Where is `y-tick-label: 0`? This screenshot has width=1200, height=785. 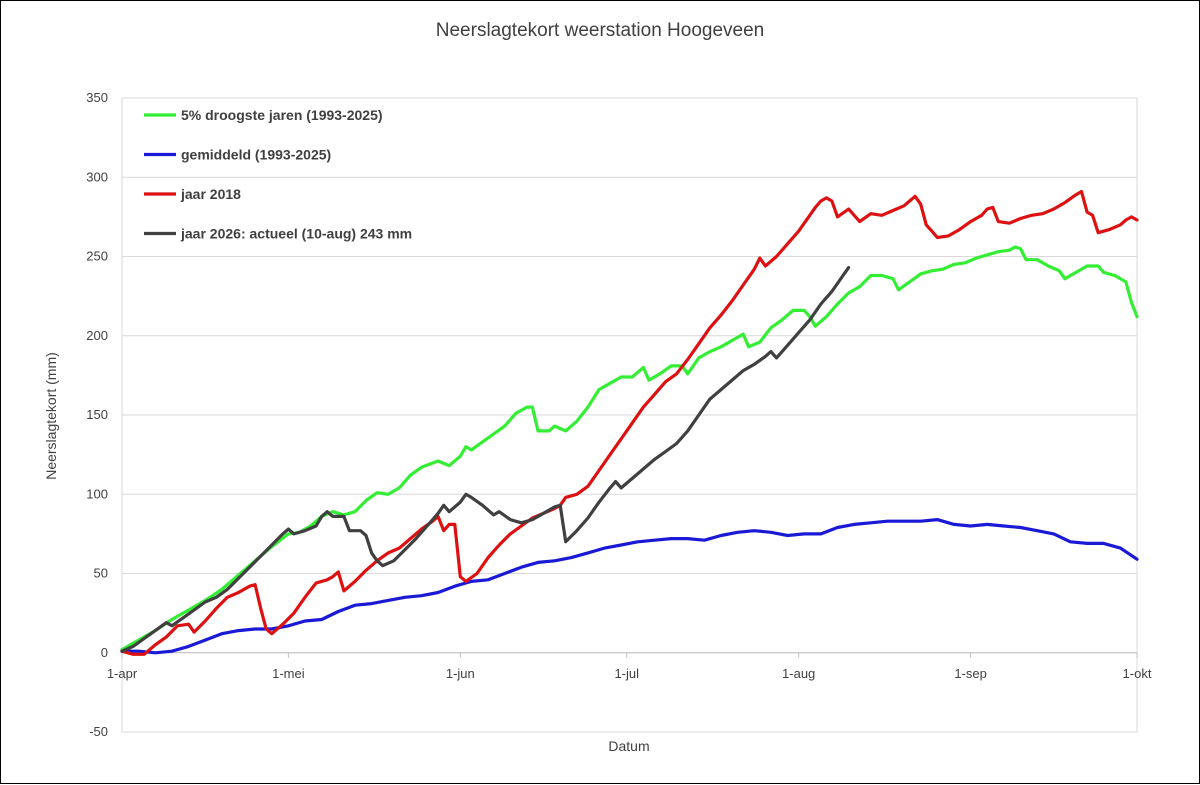
y-tick-label: 0 is located at coordinates (104, 652).